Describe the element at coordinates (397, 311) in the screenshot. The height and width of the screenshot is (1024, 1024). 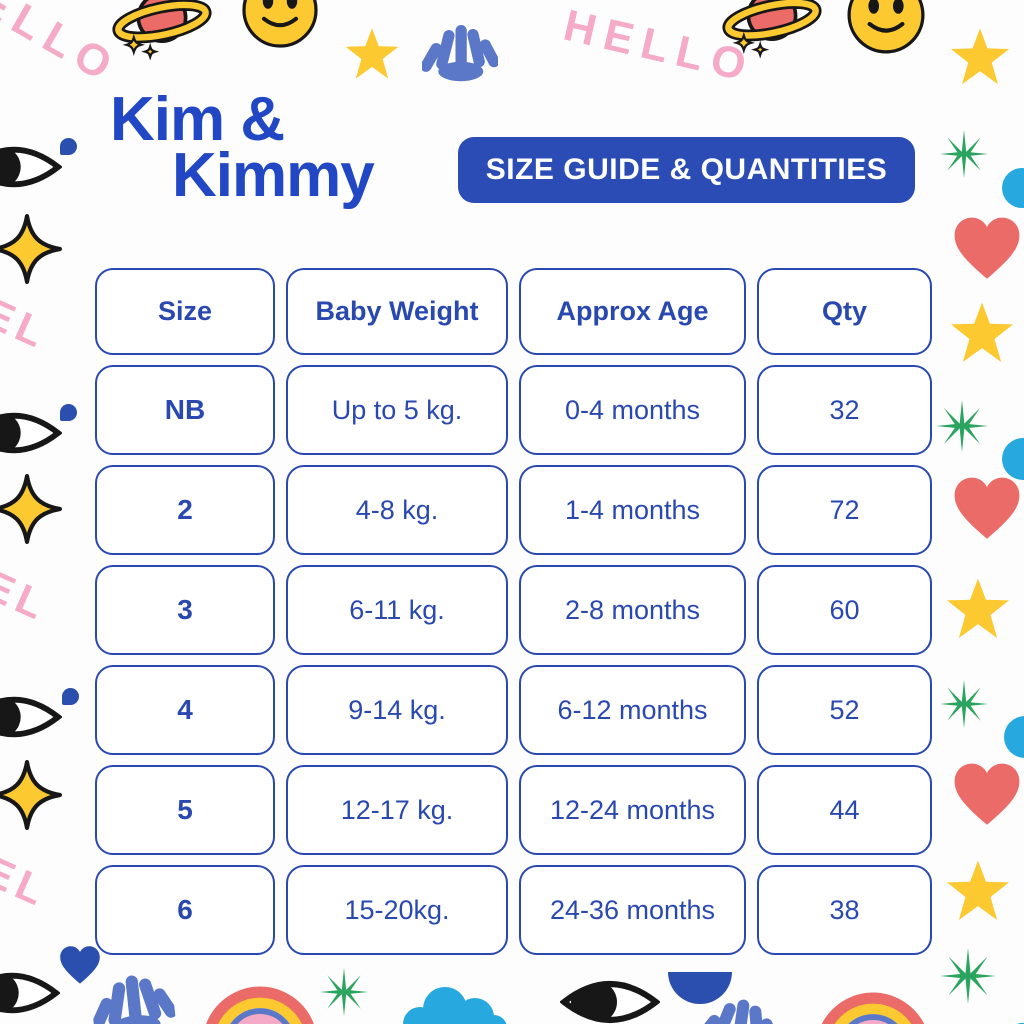
I see `header-cell: Baby Weight` at that location.